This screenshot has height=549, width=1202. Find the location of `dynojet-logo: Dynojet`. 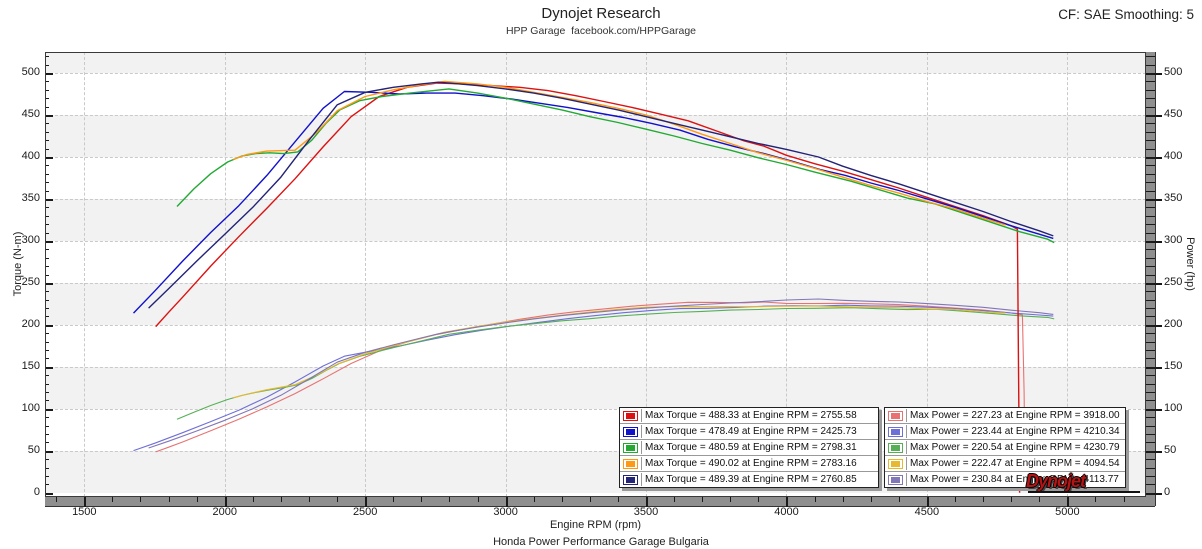

dynojet-logo: Dynojet is located at coordinates (1086, 483).